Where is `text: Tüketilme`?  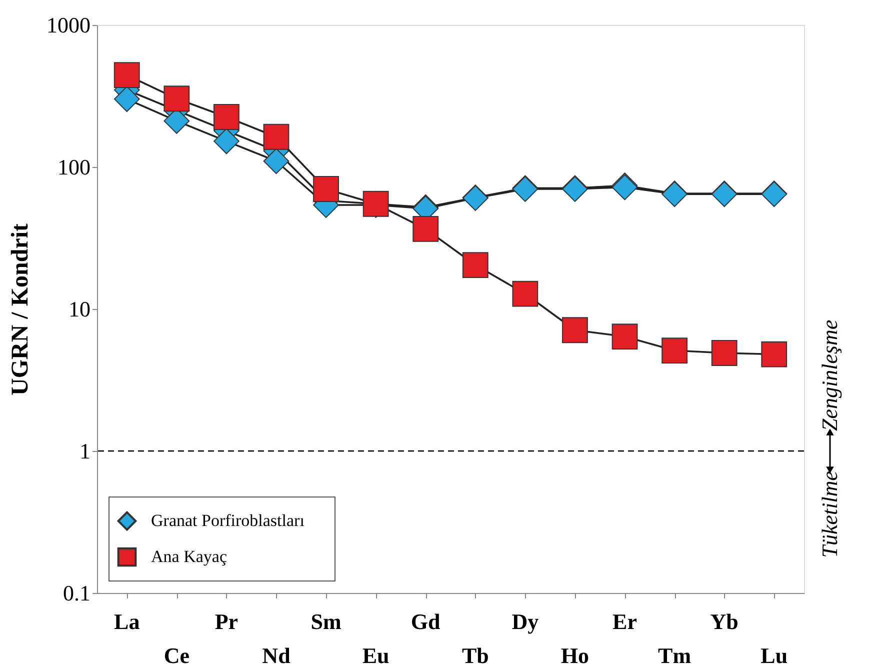 text: Tüketilme is located at coordinates (829, 514).